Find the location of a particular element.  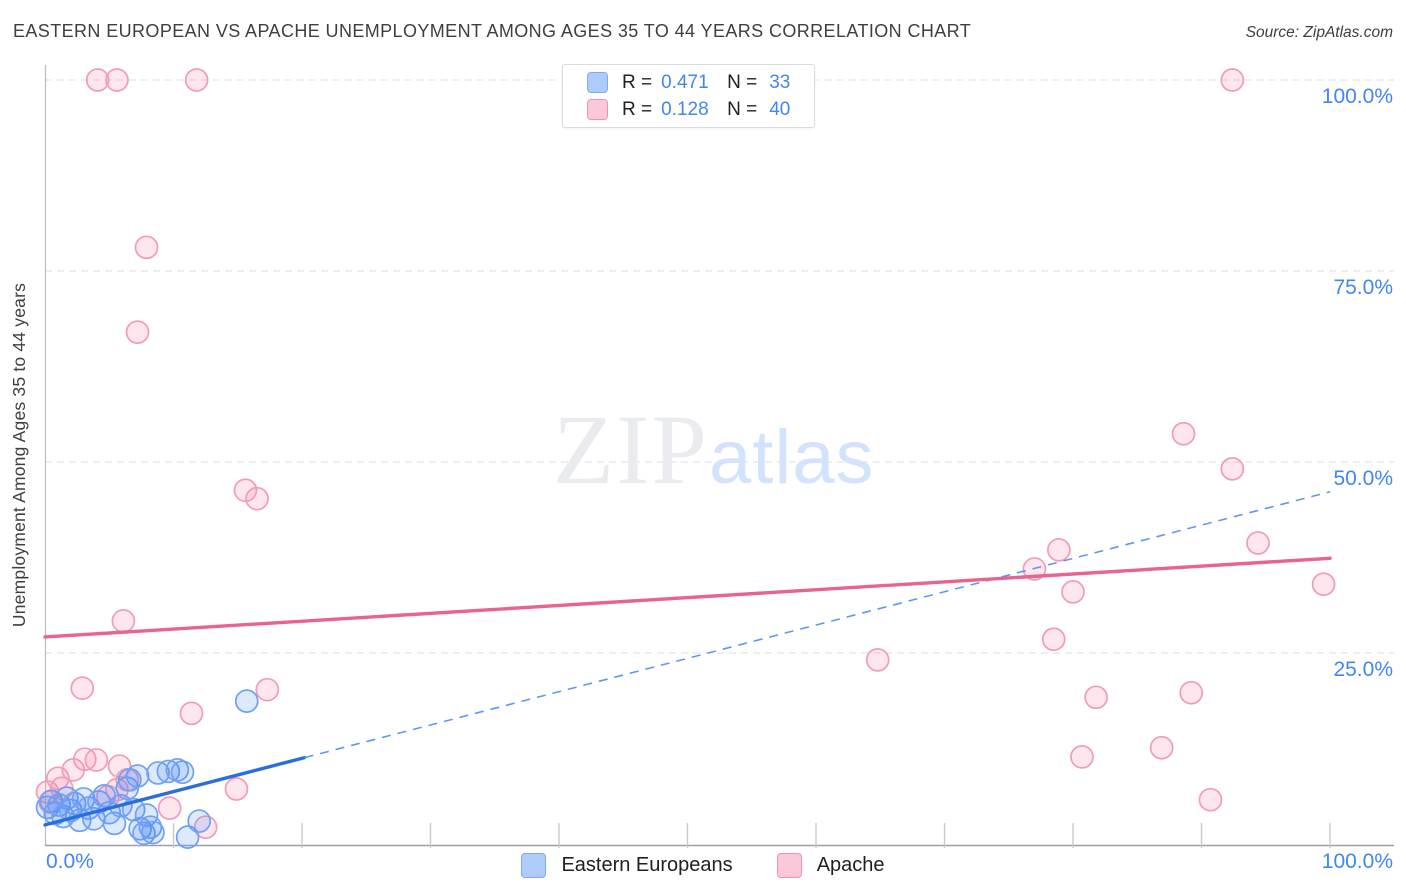

legend-item-apache: Apache is located at coordinates (830, 865).